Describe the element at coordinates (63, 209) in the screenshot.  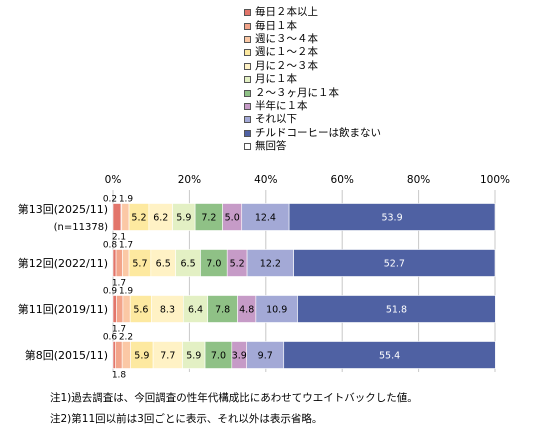
I see `category-label: 第13回(2025/11)` at that location.